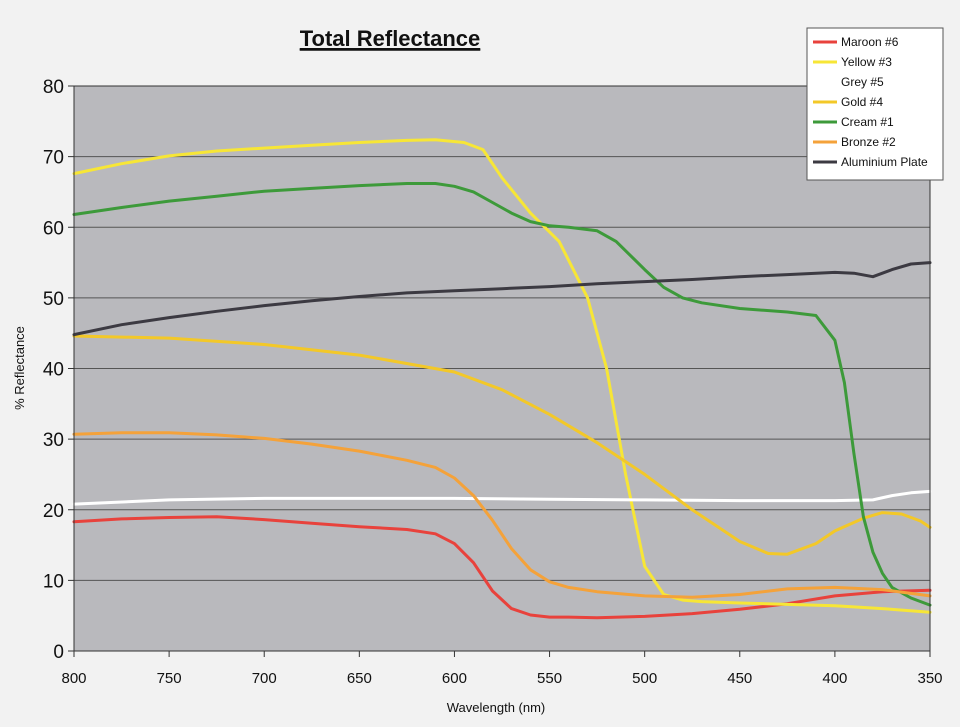  What do you see at coordinates (549, 678) in the screenshot?
I see `x-tick-label-550: 550` at bounding box center [549, 678].